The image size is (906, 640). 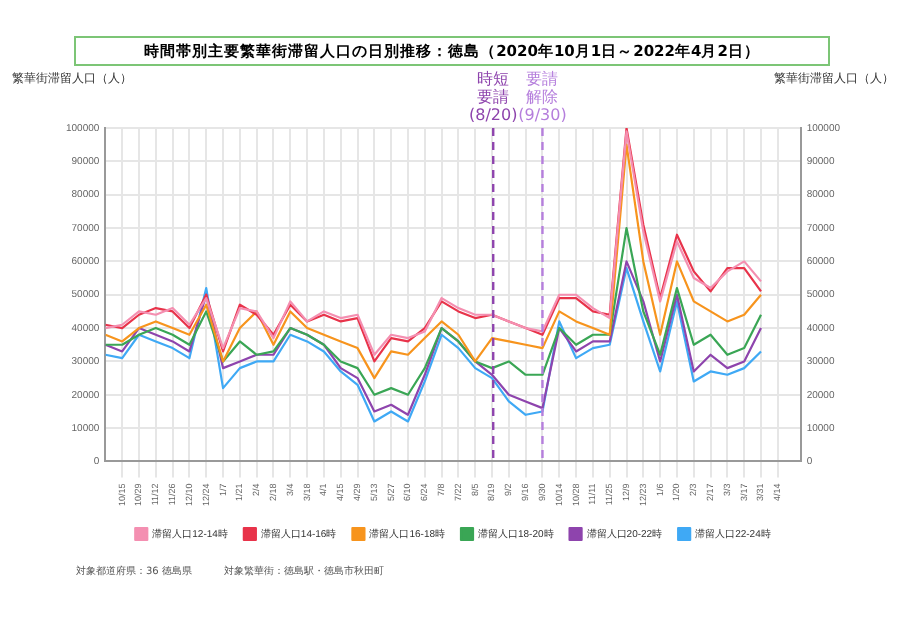 What do you see at coordinates (493, 97) in the screenshot?
I see `ref-line-label: 時短要請(8/20)` at bounding box center [493, 97].